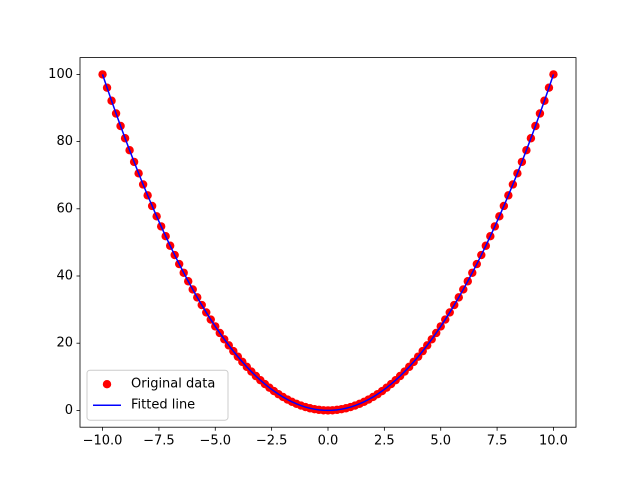 The image size is (640, 480). Describe the element at coordinates (64, 208) in the screenshot. I see `y-tick-label: 60` at that location.